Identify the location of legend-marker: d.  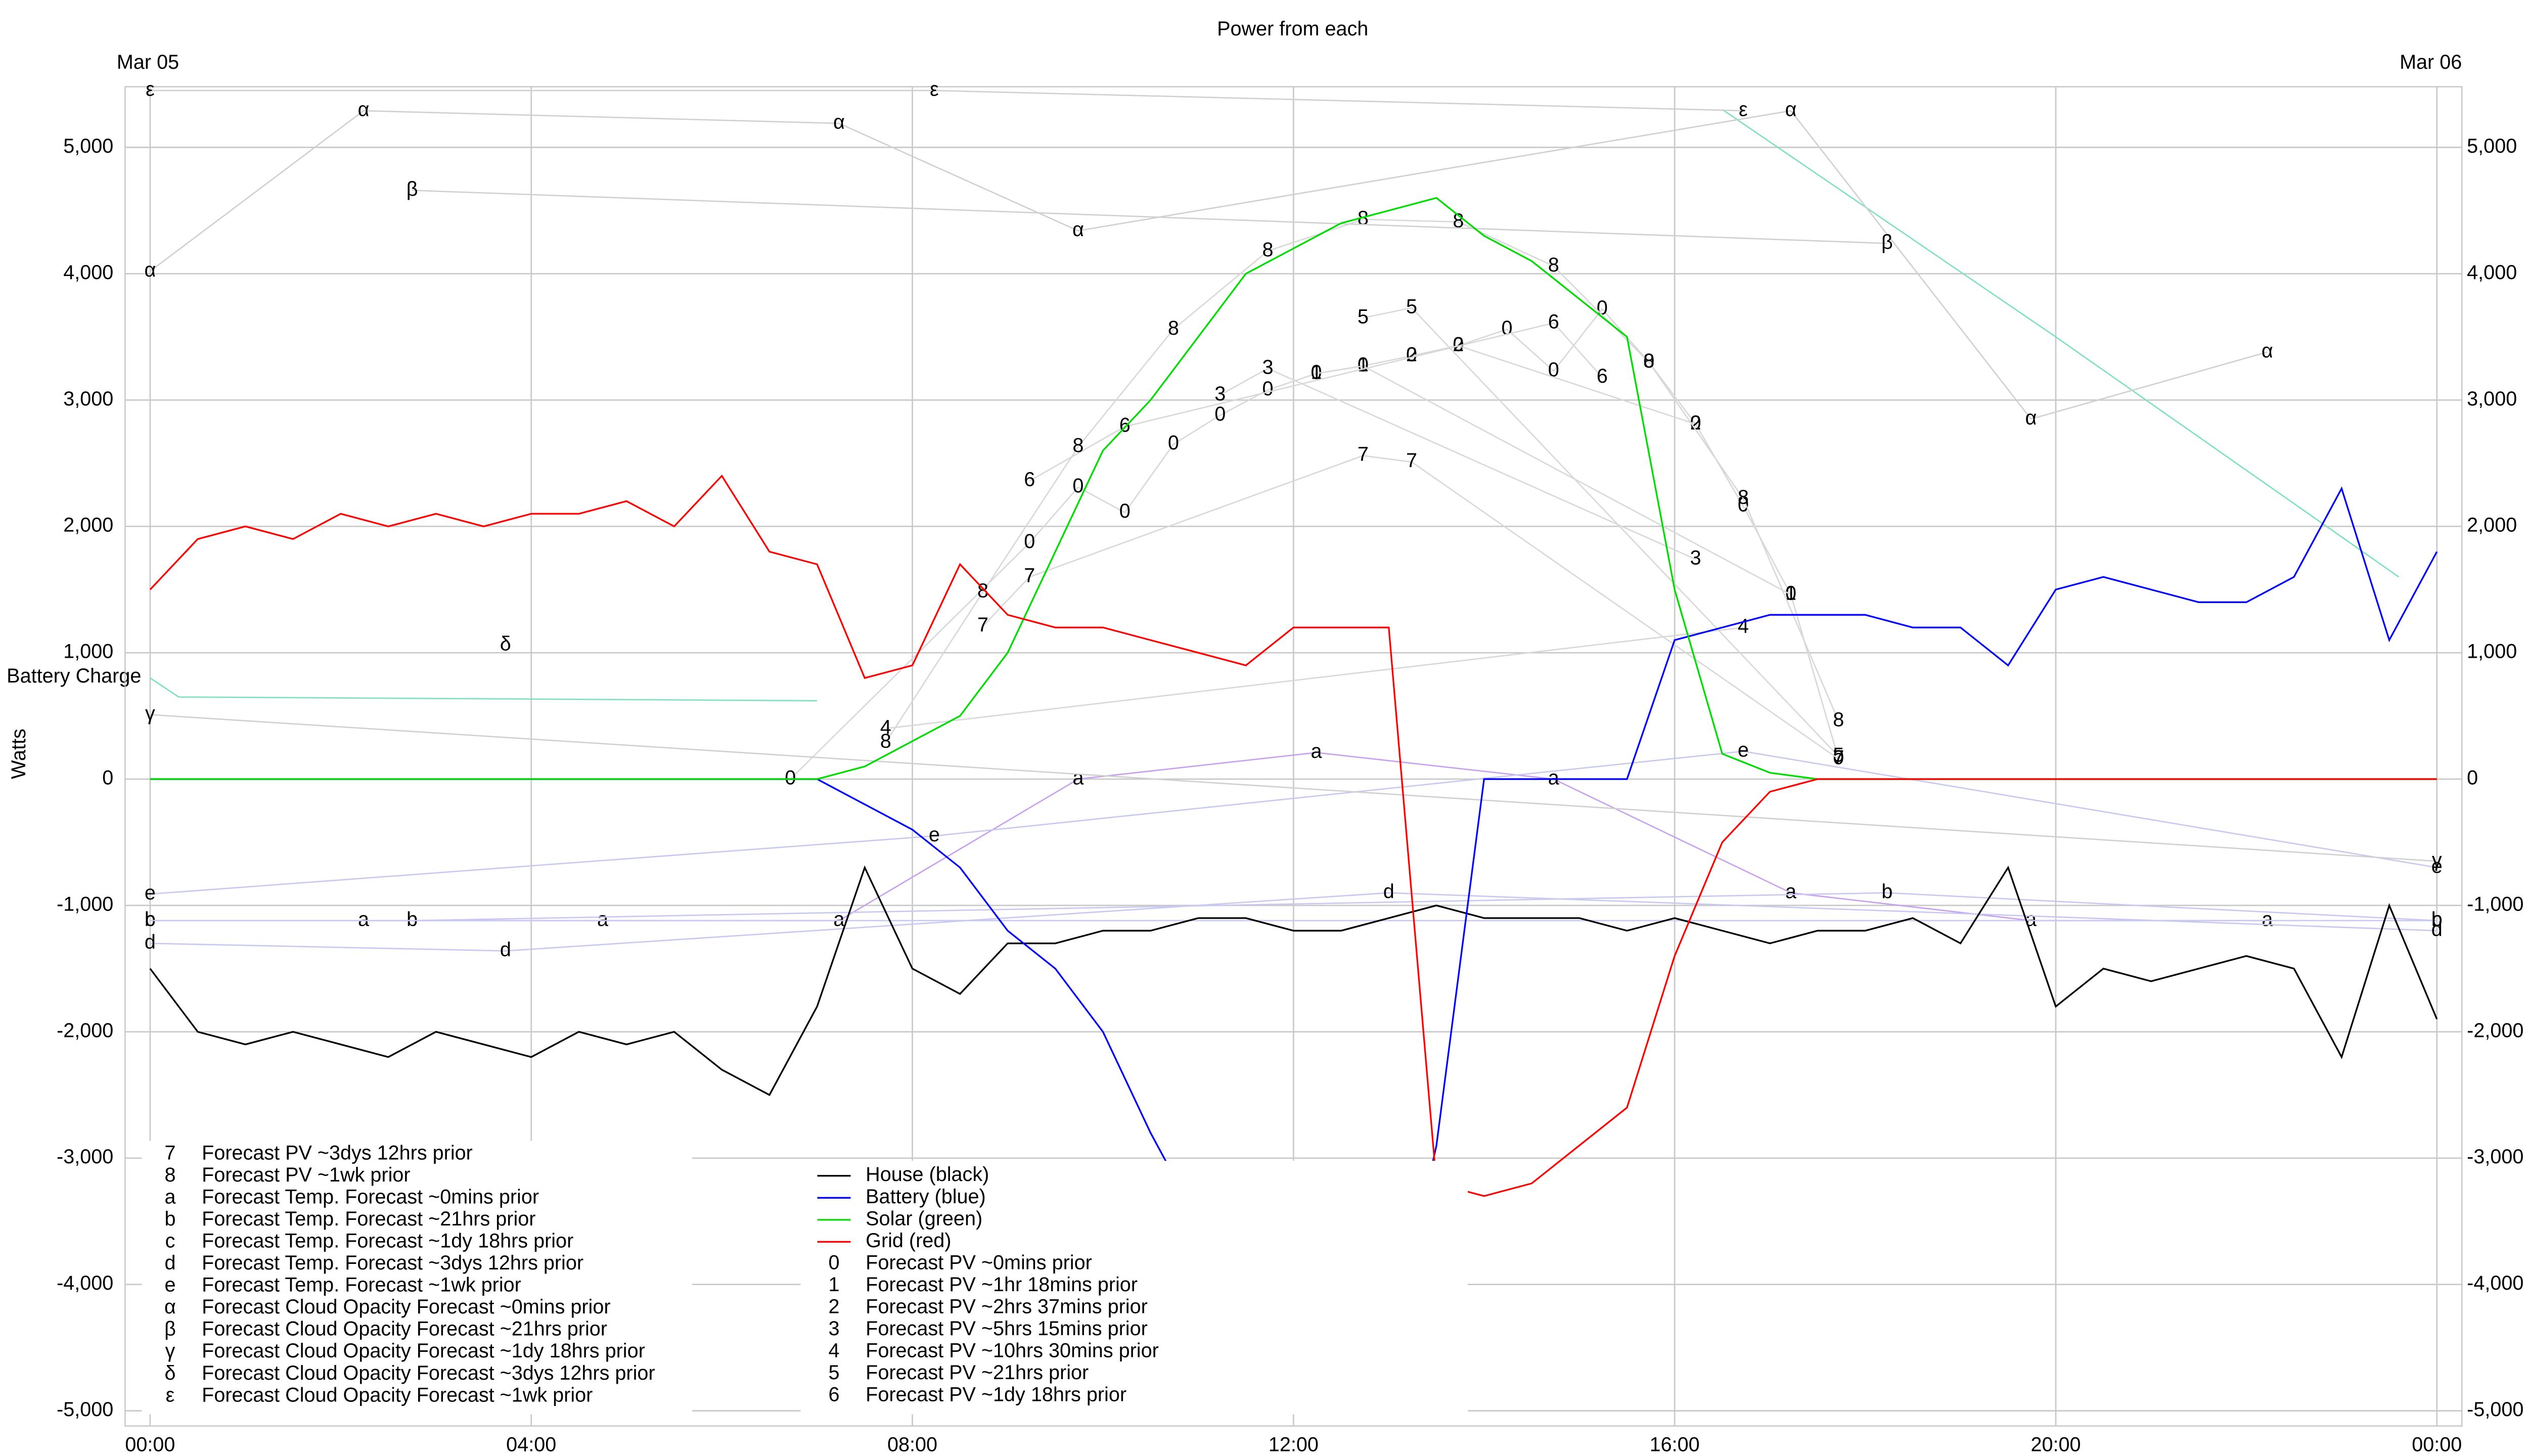
(170, 1263).